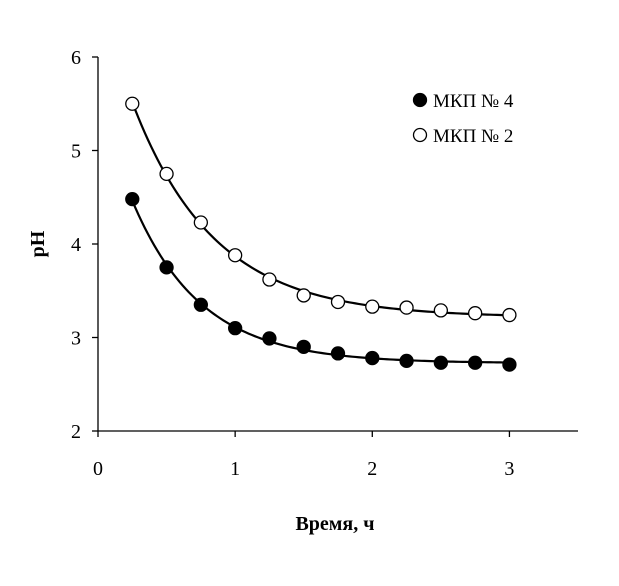  Describe the element at coordinates (509, 469) in the screenshot. I see `x-tick-label: 3` at that location.